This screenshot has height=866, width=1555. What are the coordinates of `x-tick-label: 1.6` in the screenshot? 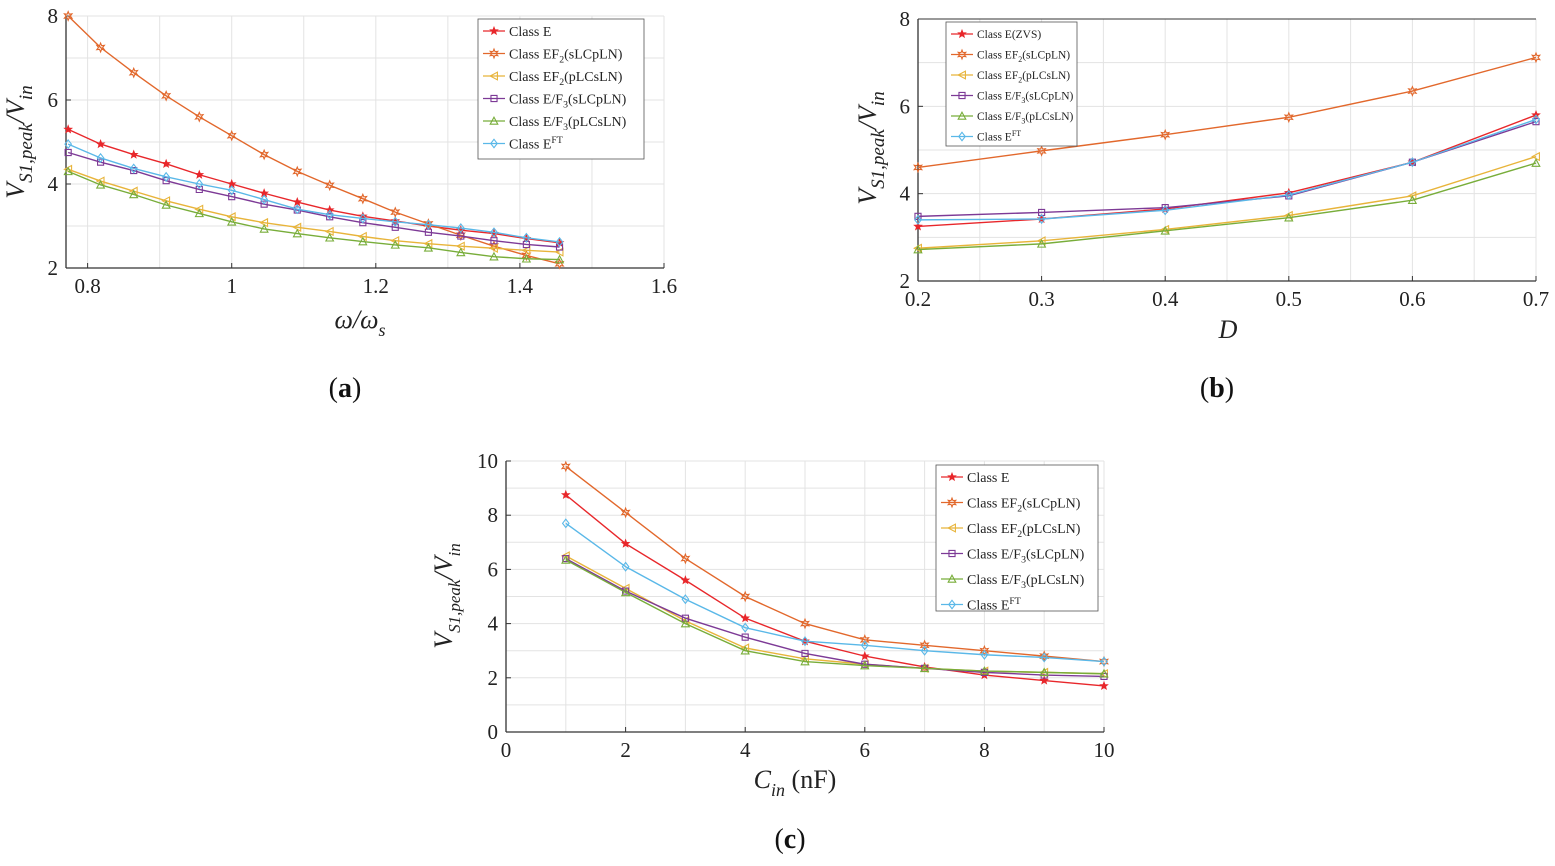 It's located at (664, 286).